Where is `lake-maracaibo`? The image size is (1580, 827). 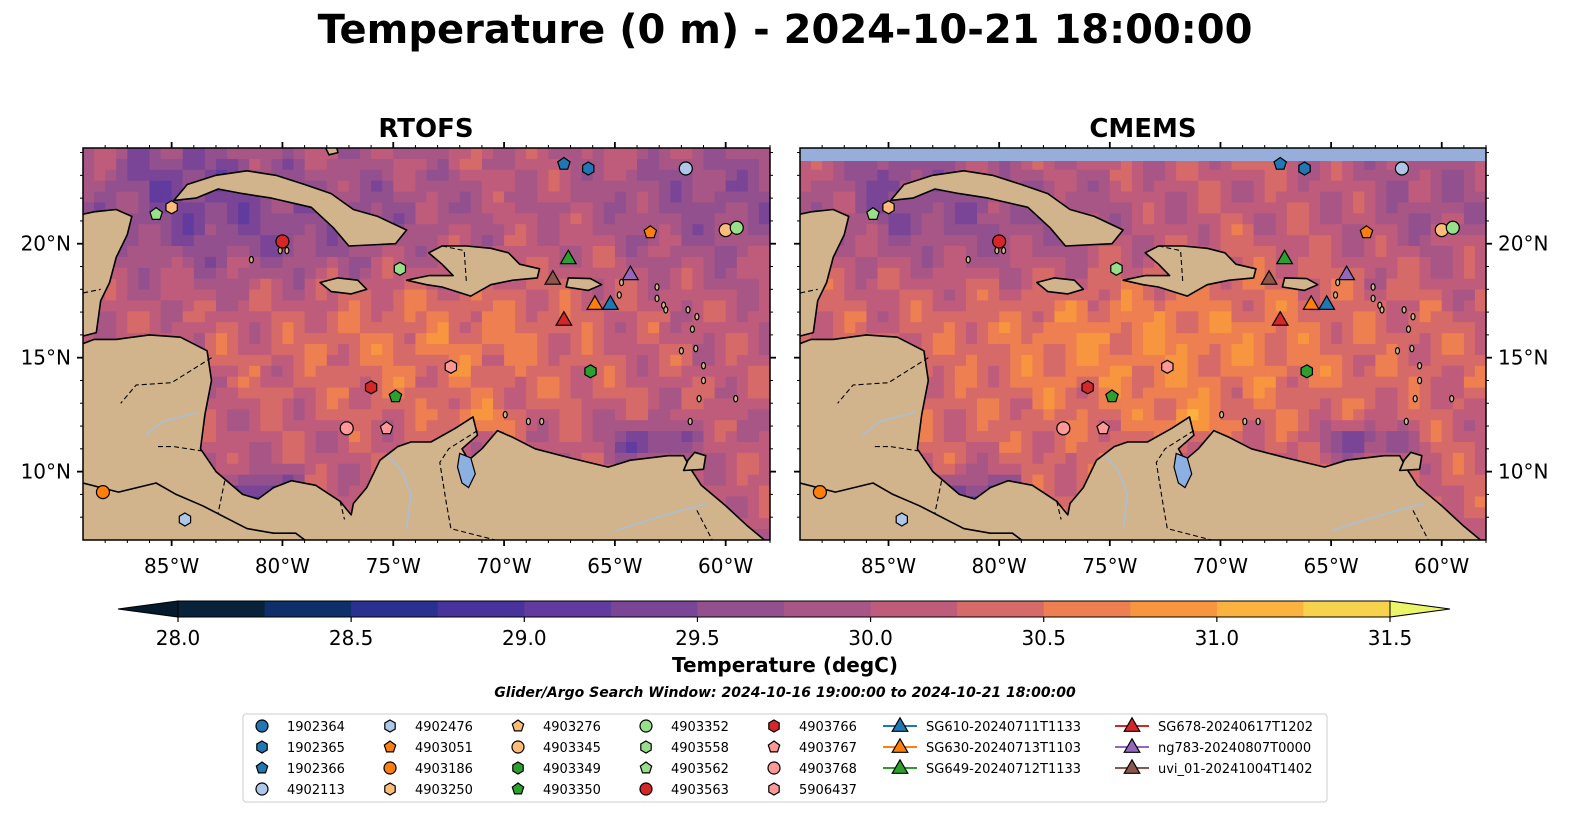 lake-maracaibo is located at coordinates (466, 470).